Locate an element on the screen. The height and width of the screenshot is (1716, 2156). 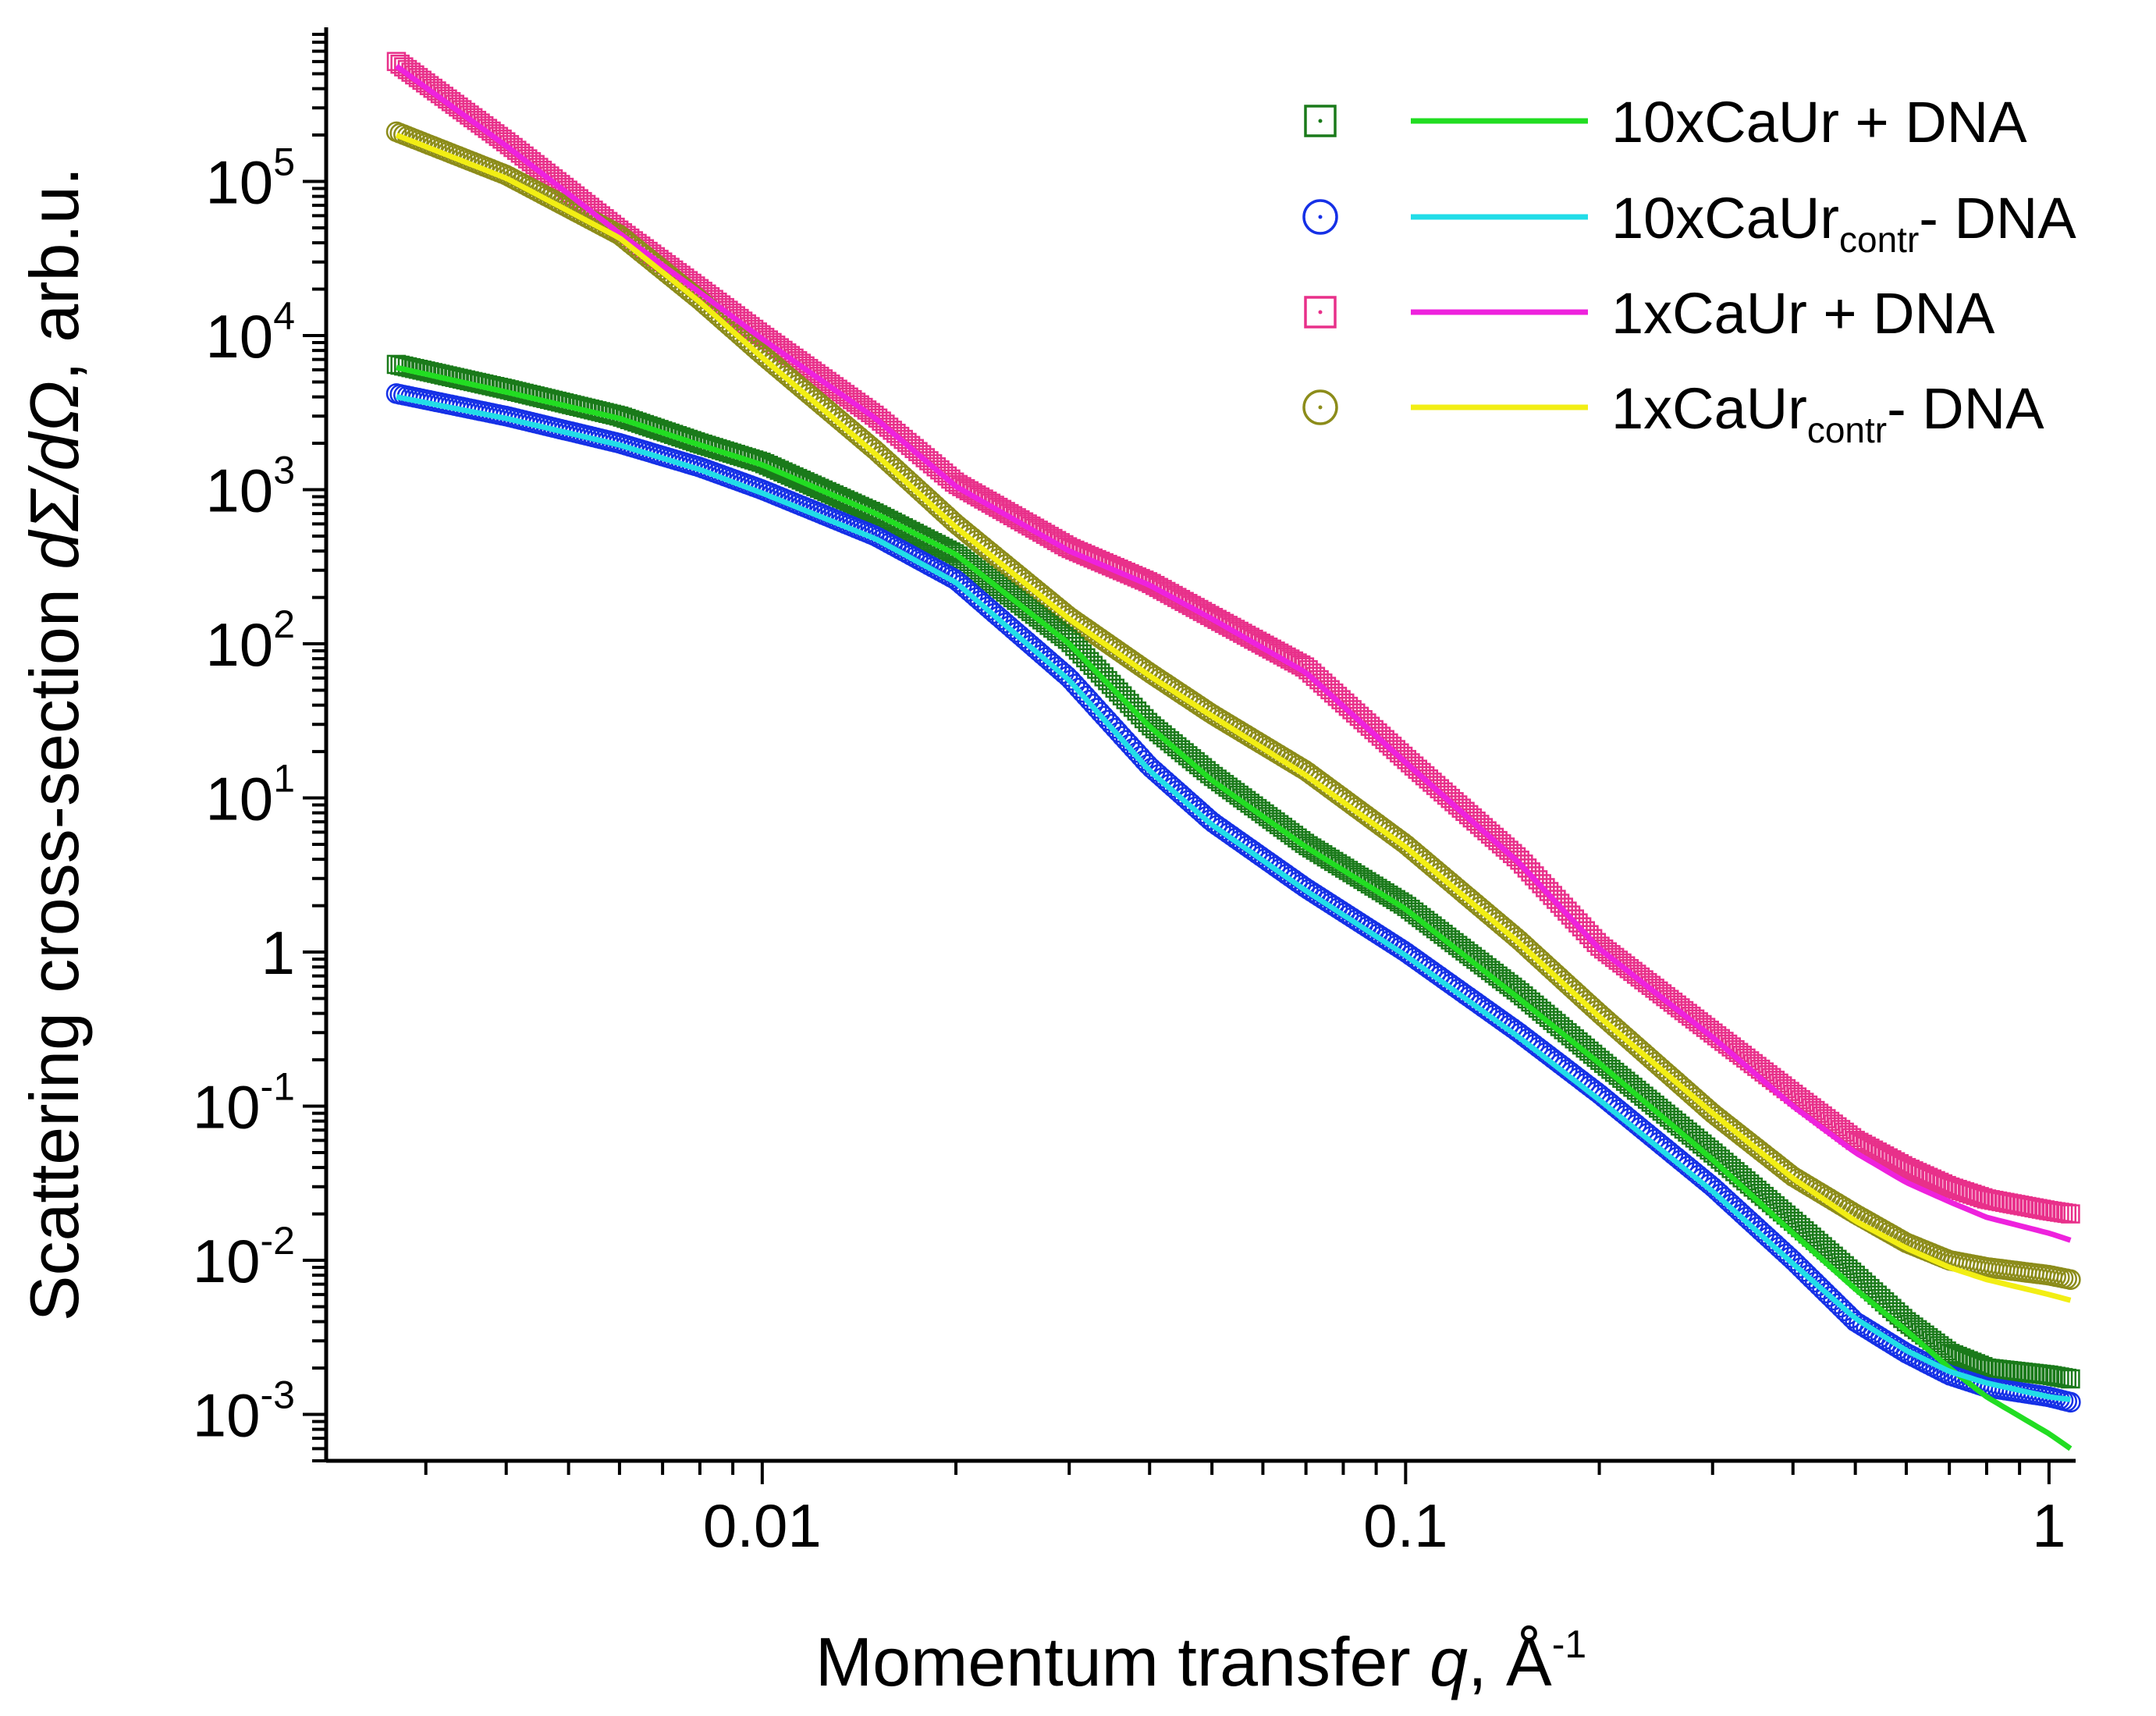
x-tick-label: 0.01 is located at coordinates (762, 1525).